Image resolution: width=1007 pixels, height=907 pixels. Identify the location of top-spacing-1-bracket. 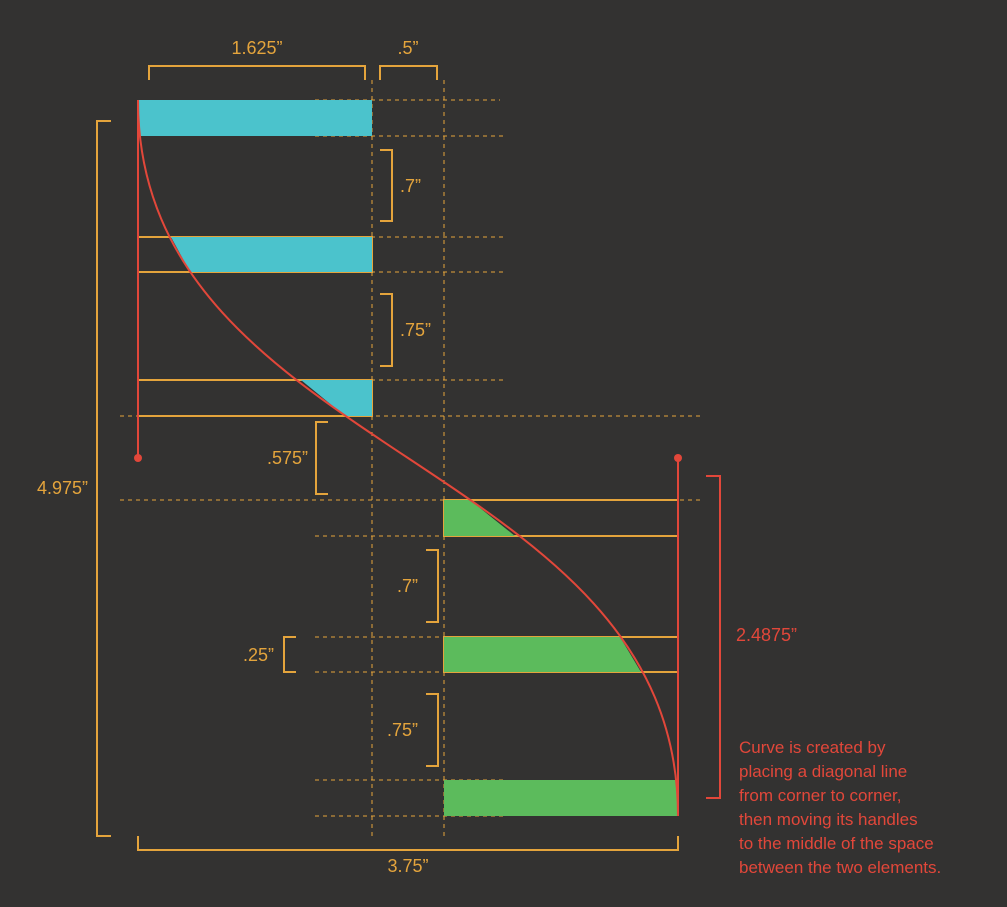
(386, 185).